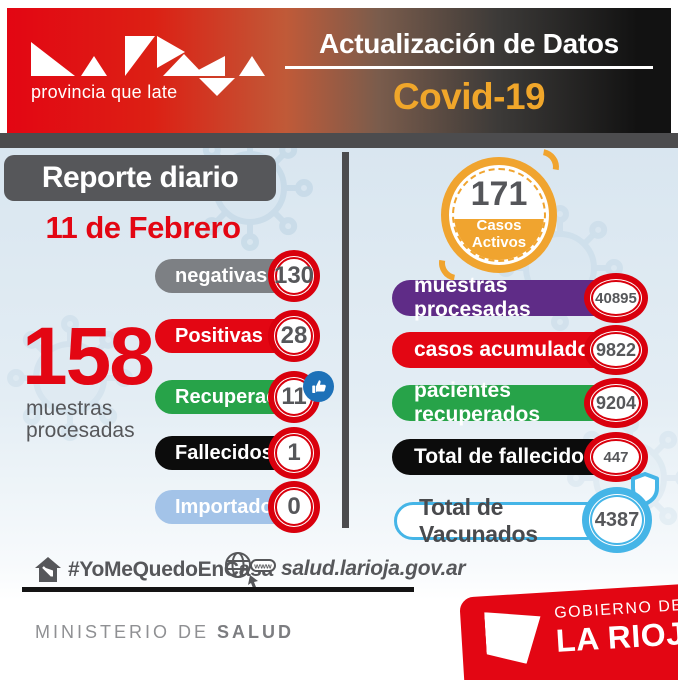  What do you see at coordinates (48, 569) in the screenshot?
I see `stay-home-icon` at bounding box center [48, 569].